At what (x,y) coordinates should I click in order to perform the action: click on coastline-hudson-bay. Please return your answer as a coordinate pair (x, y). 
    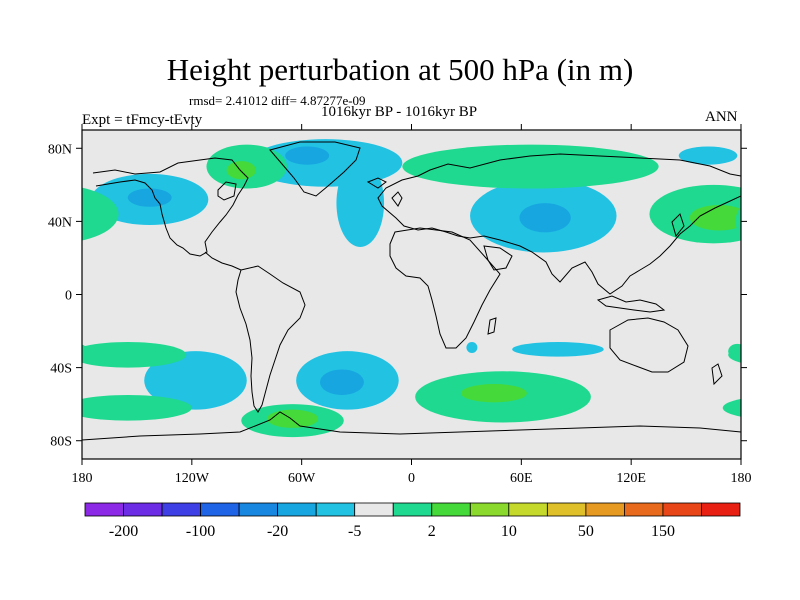
    Looking at the image, I should click on (227, 191).